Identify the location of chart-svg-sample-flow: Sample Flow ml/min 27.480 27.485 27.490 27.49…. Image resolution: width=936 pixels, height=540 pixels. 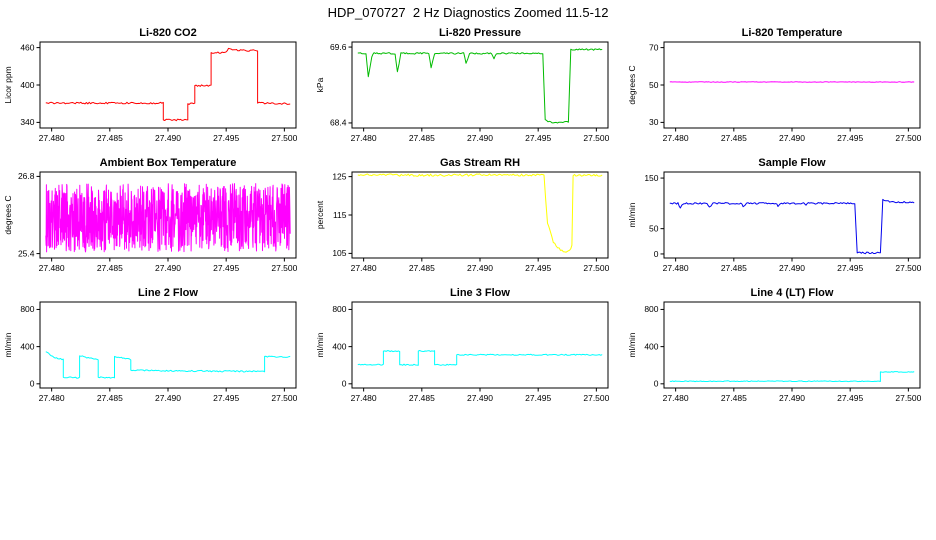
(774, 215).